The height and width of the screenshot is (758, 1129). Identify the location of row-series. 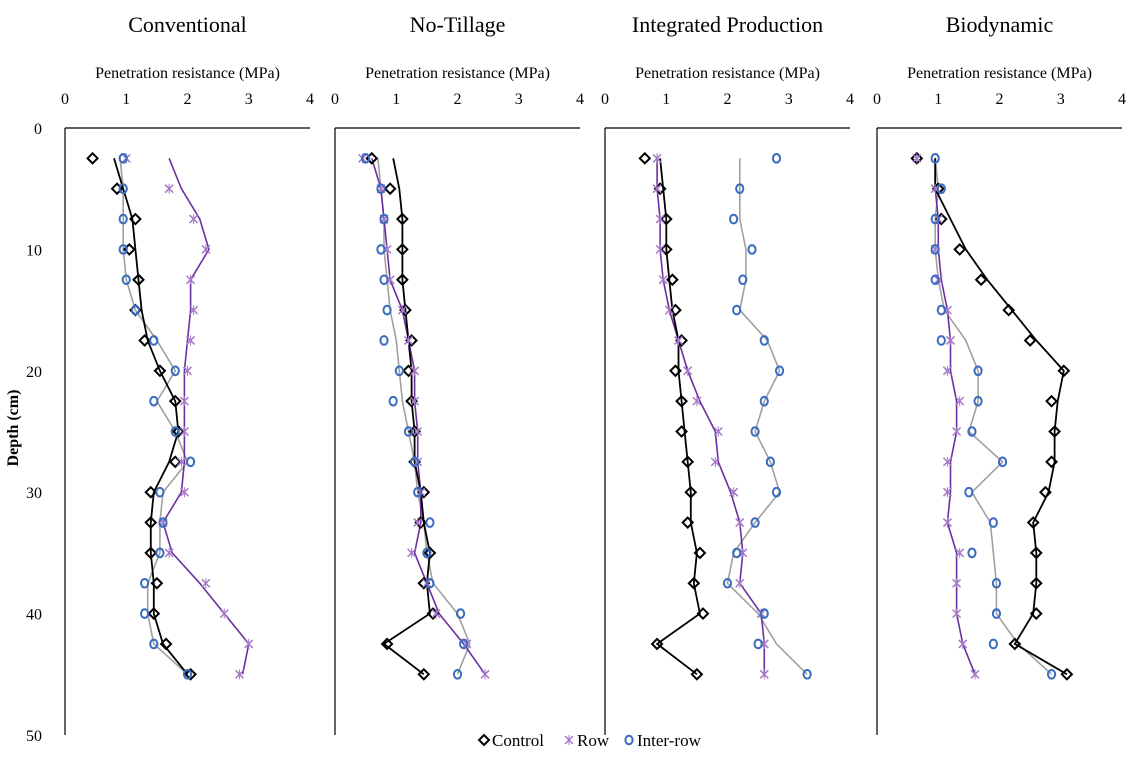
(424, 416).